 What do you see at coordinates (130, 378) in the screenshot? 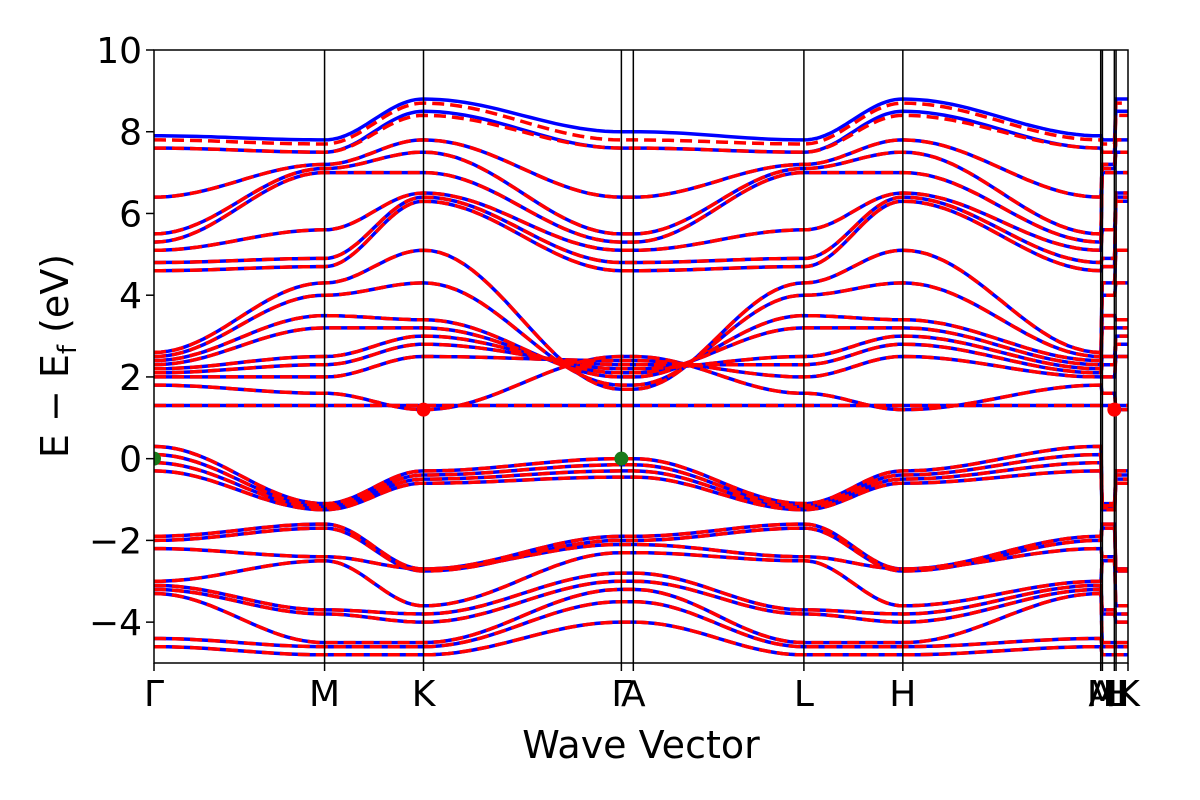
I see `y-tick-label: 2` at bounding box center [130, 378].